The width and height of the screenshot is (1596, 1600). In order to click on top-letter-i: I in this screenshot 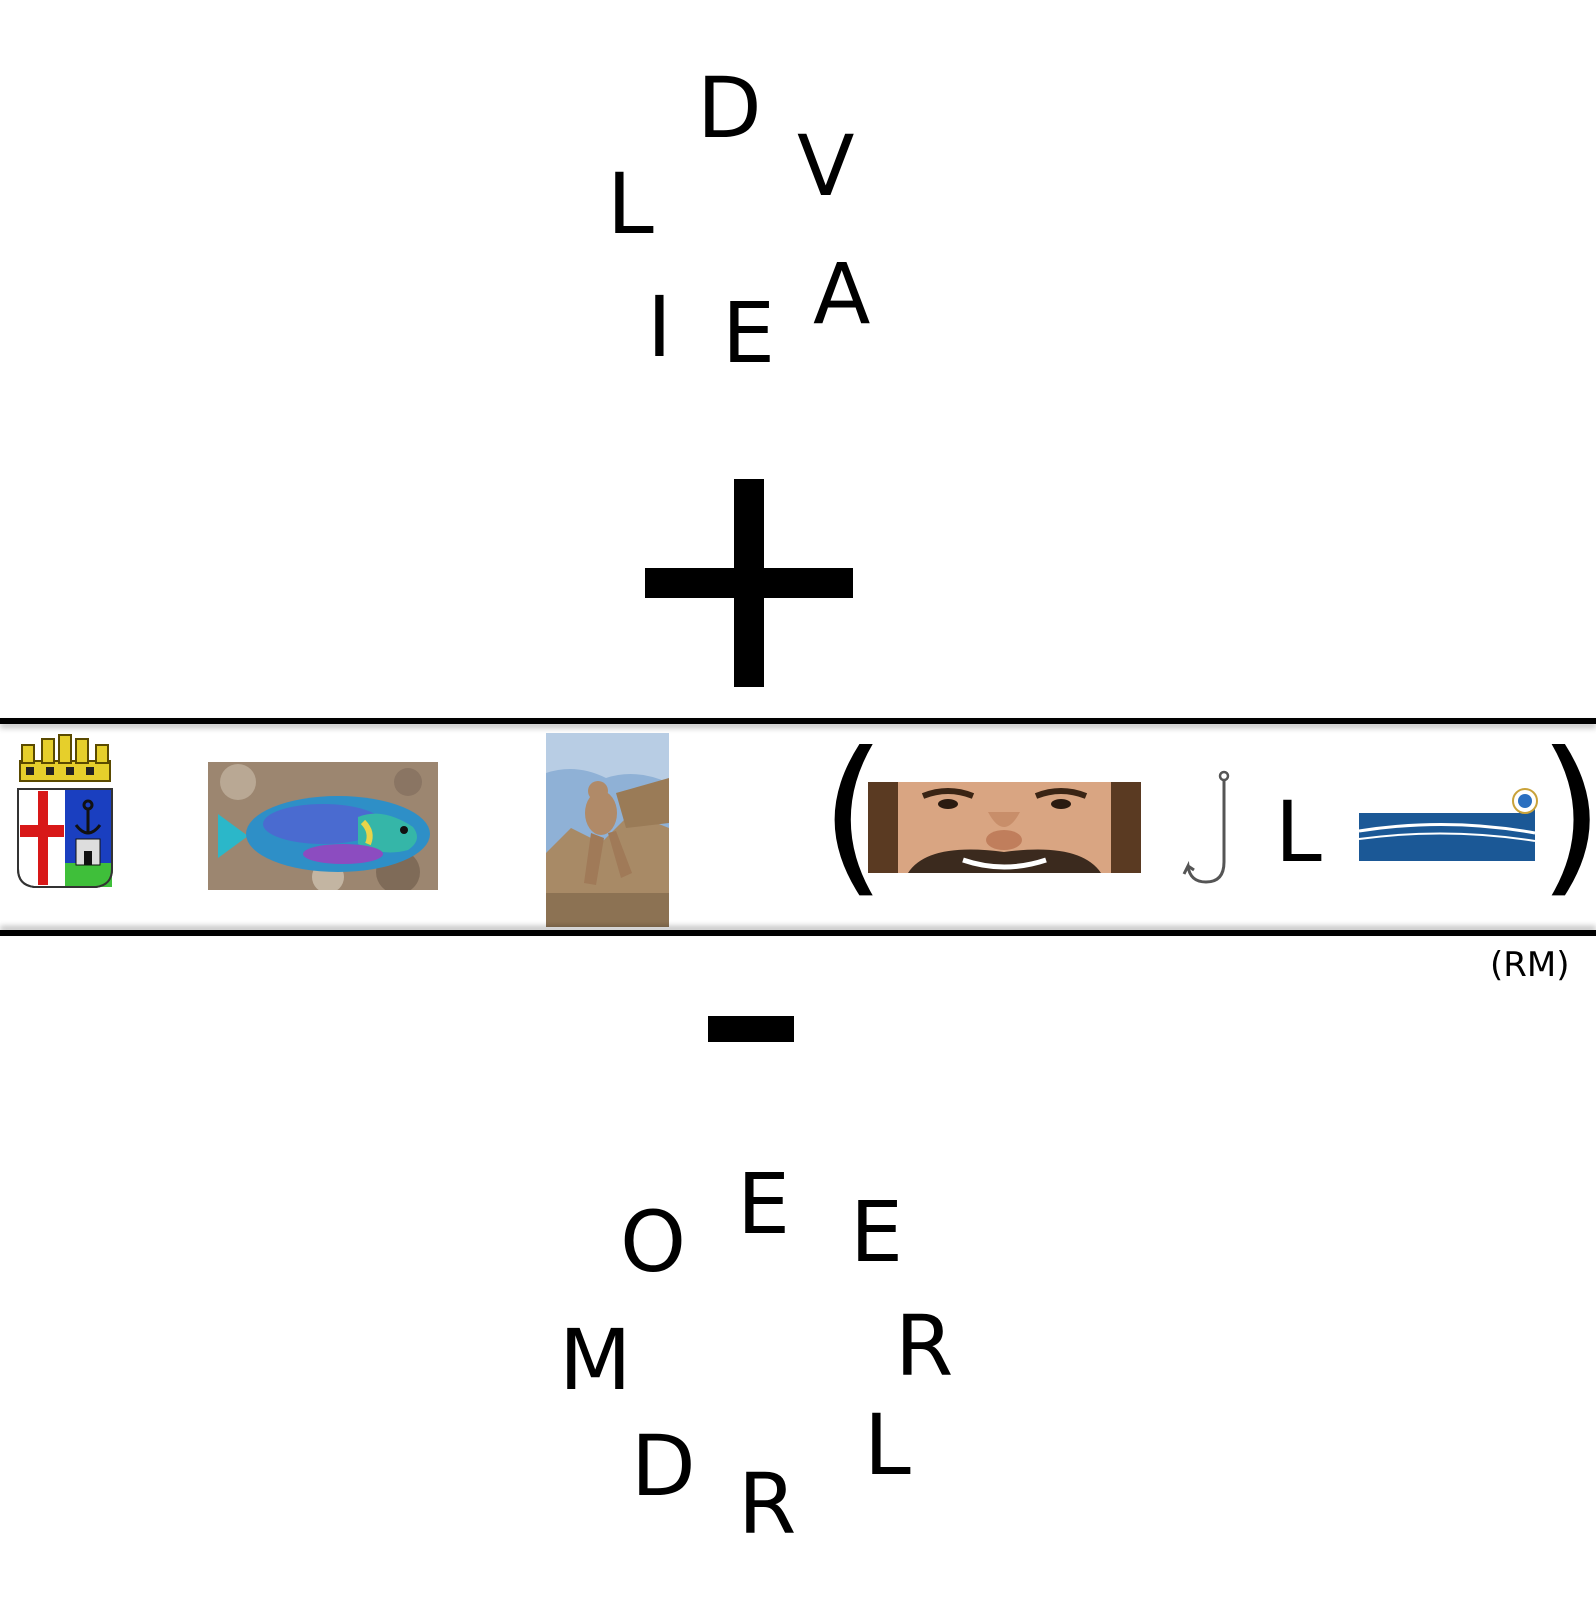, I will do `click(659, 327)`.